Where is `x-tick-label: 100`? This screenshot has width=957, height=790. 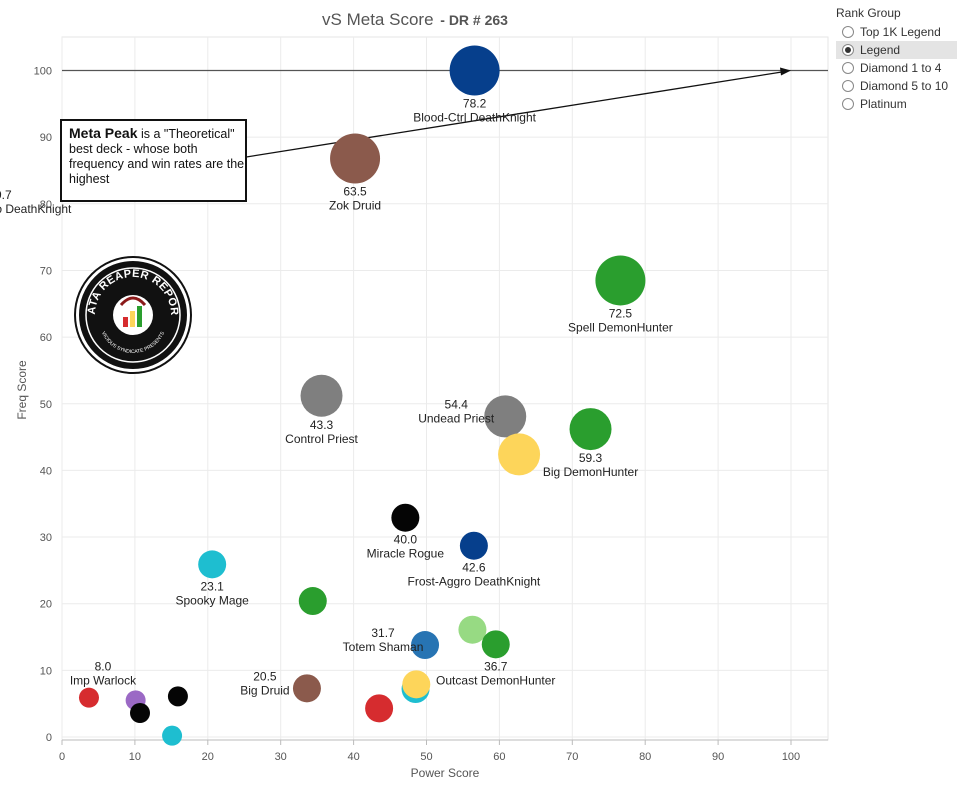
x-tick-label: 100 is located at coordinates (791, 757).